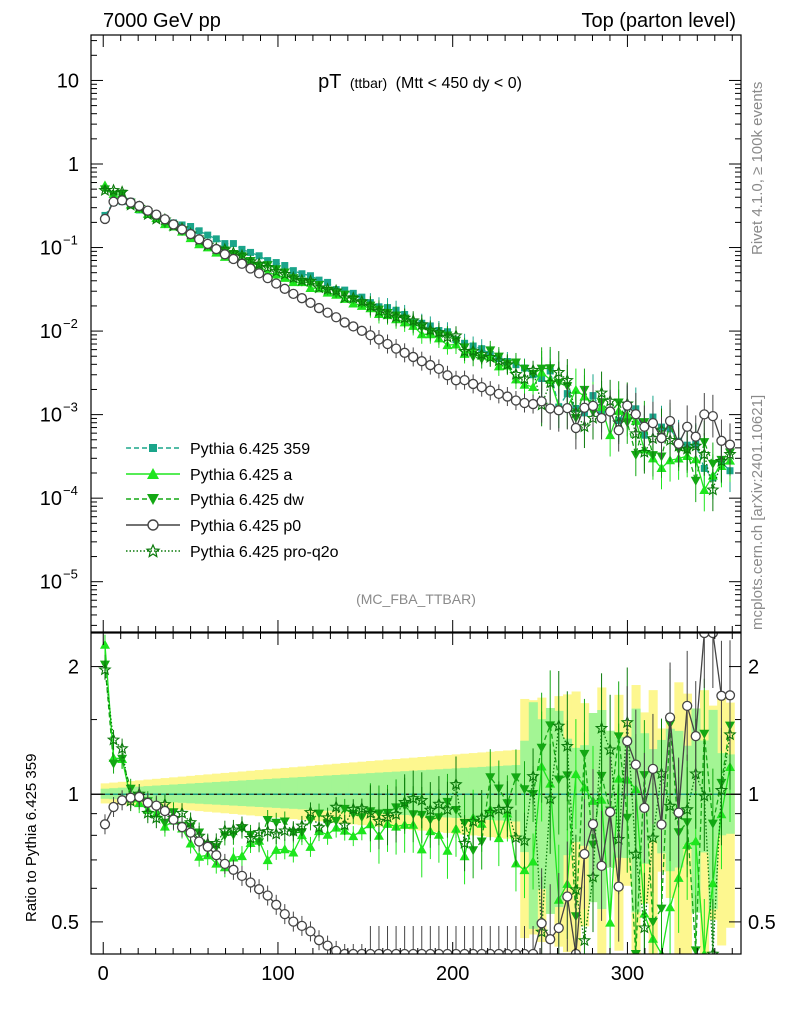  Describe the element at coordinates (757, 512) in the screenshot. I see `side-label-bottom: mcplots.cern.ch [arXiv:2401.10621]` at that location.